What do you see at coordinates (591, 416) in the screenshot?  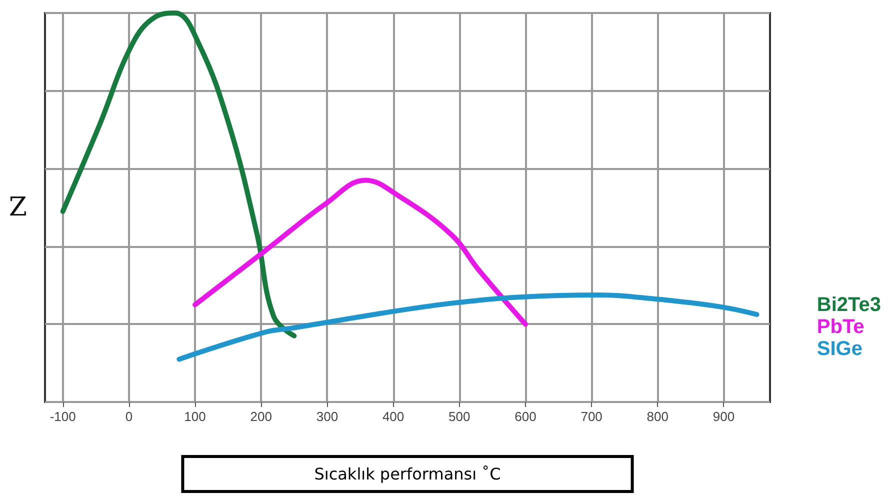 I see `x-tick-label: 700` at bounding box center [591, 416].